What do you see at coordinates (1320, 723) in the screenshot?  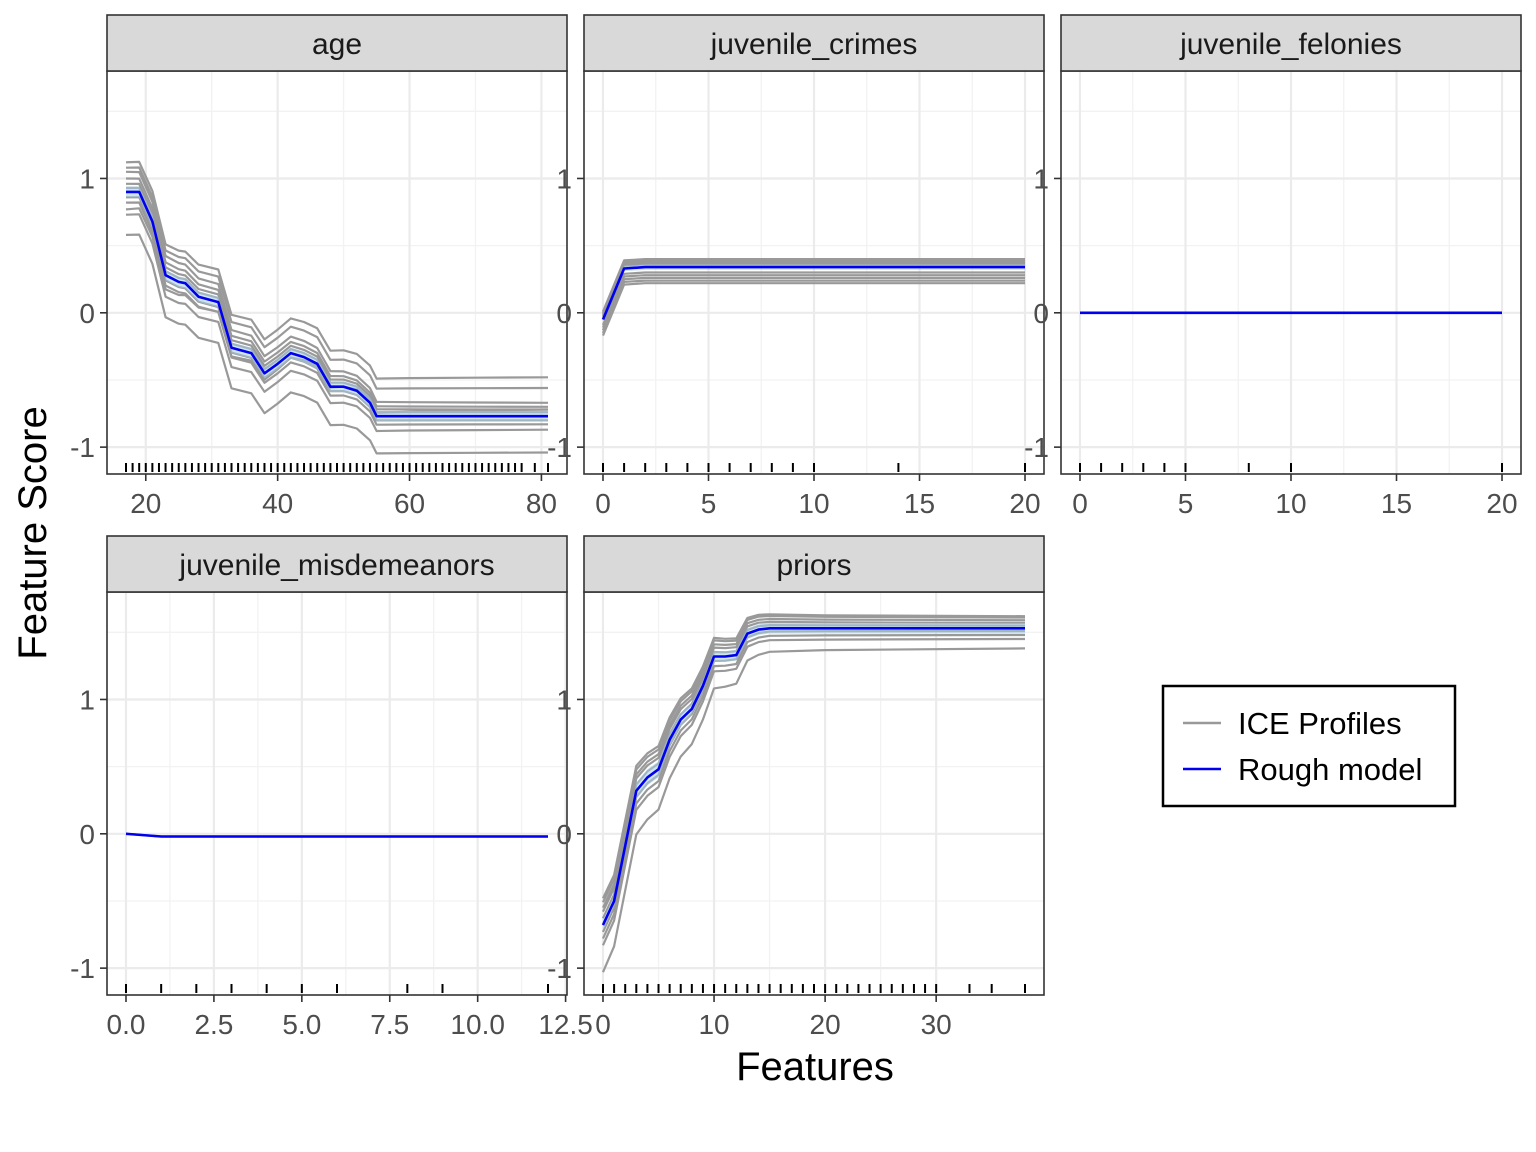 I see `legend-ice-label: ICE Profiles` at bounding box center [1320, 723].